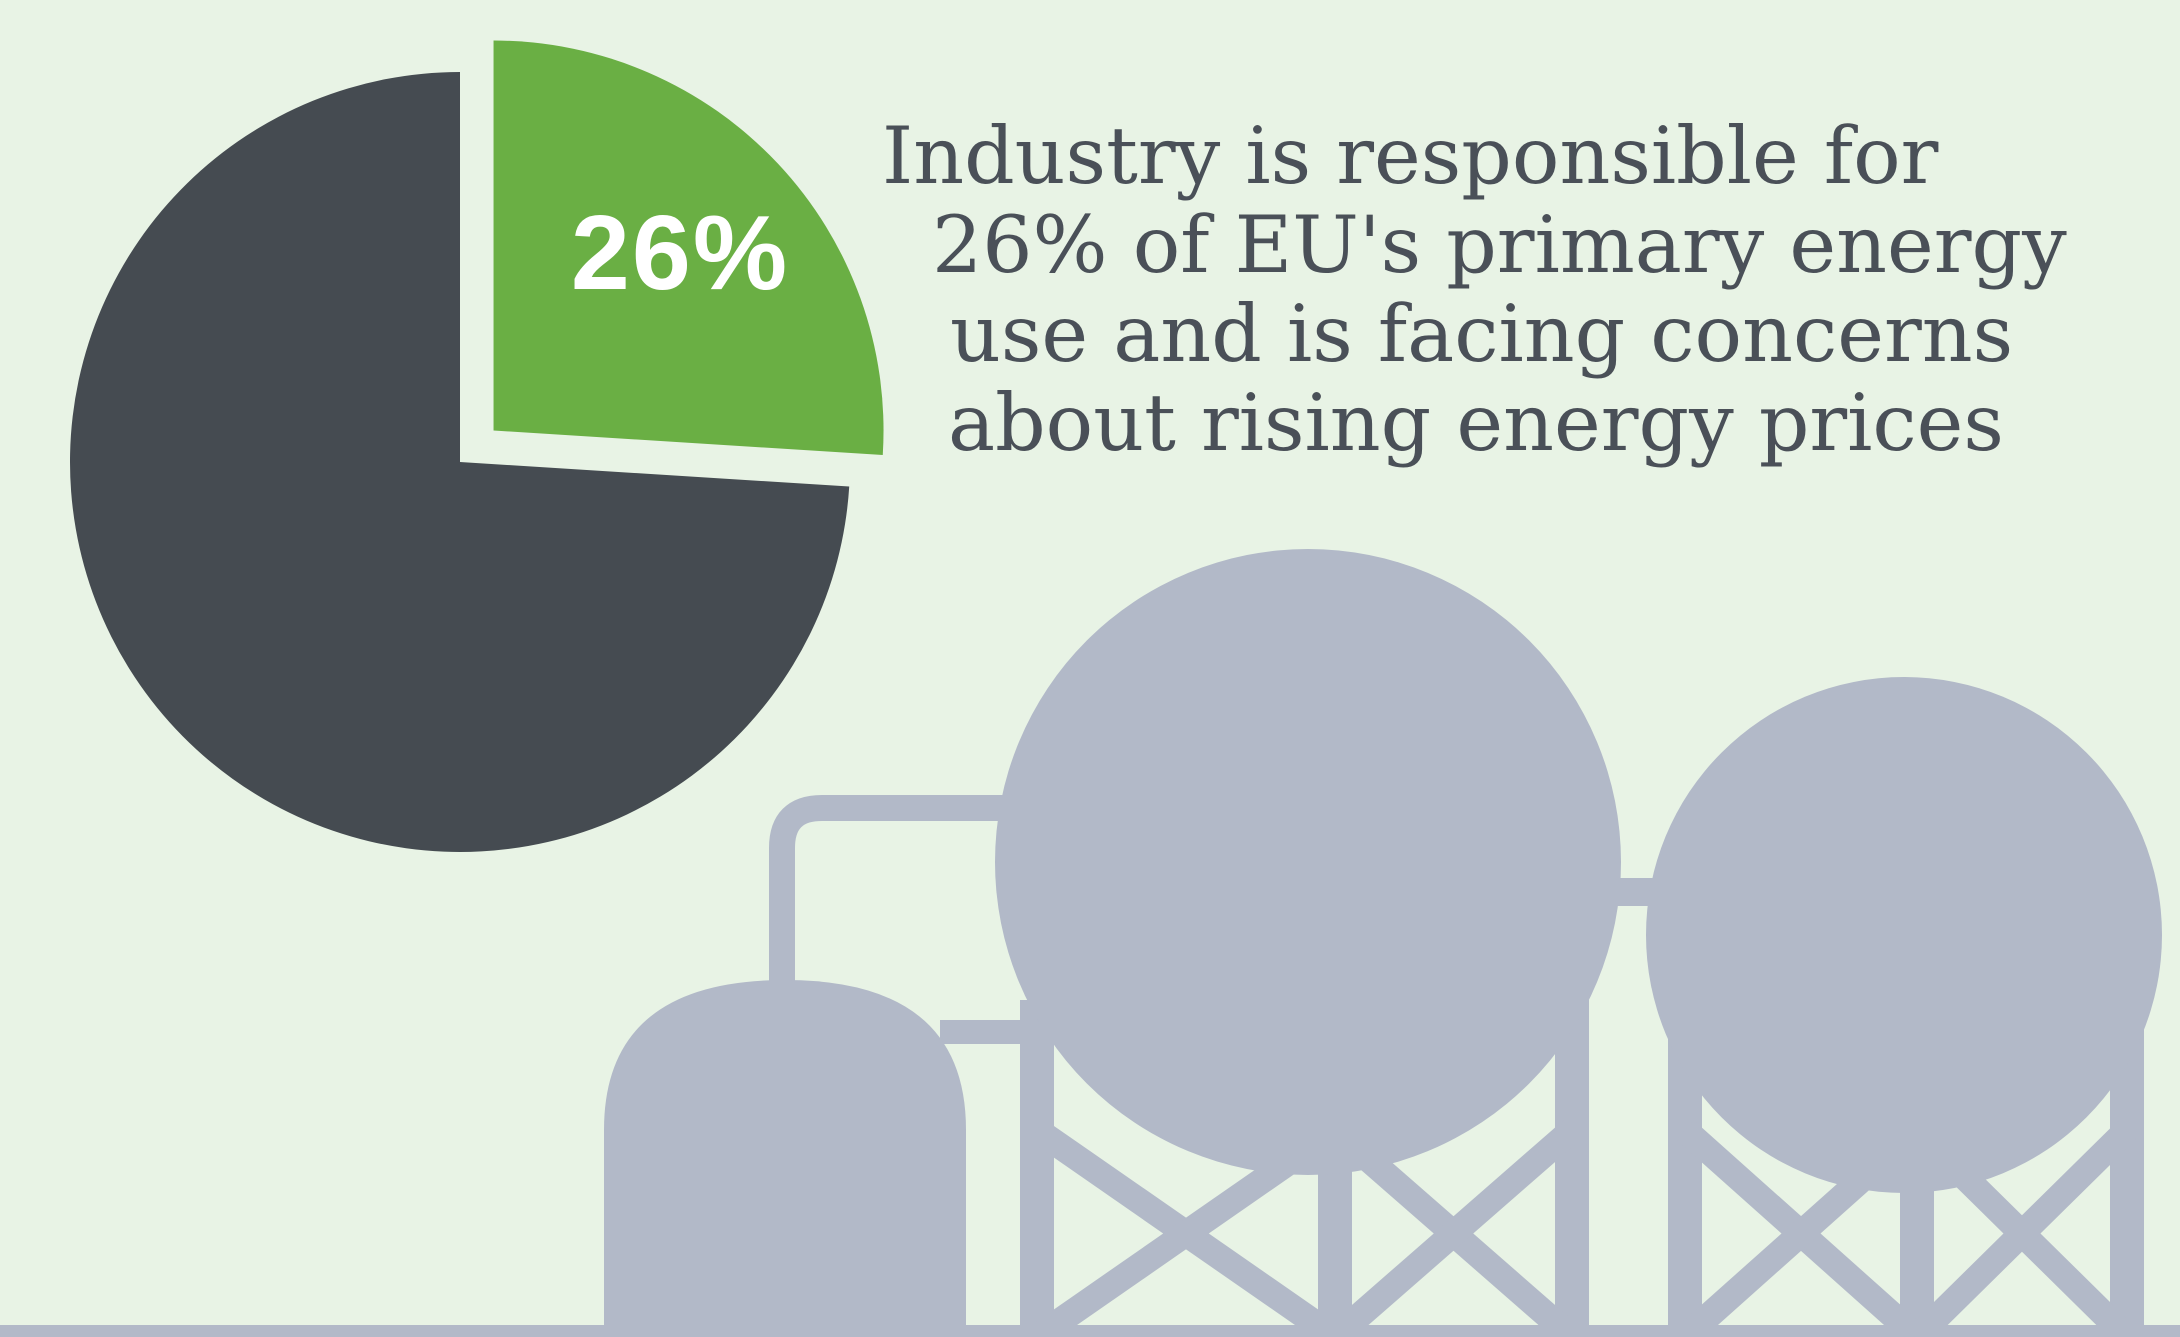  I want to click on pipe, so click(889, 897).